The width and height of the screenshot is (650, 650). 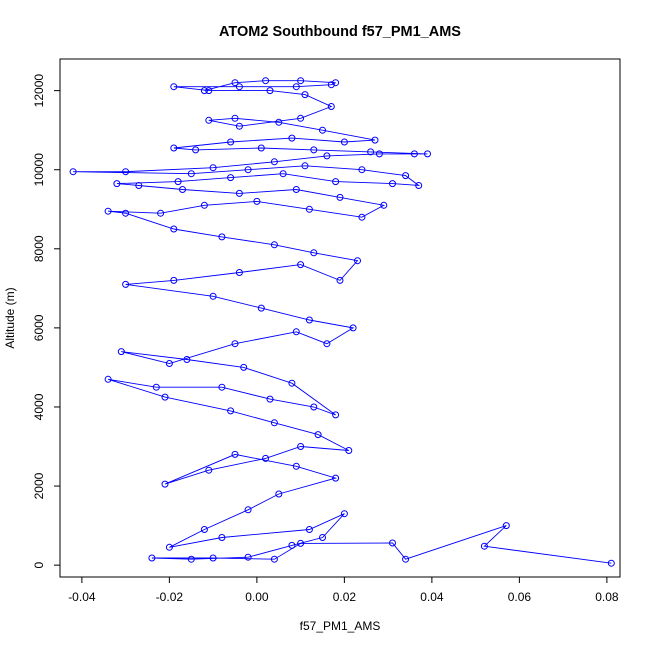 What do you see at coordinates (39, 327) in the screenshot?
I see `y-tick-label: 6000` at bounding box center [39, 327].